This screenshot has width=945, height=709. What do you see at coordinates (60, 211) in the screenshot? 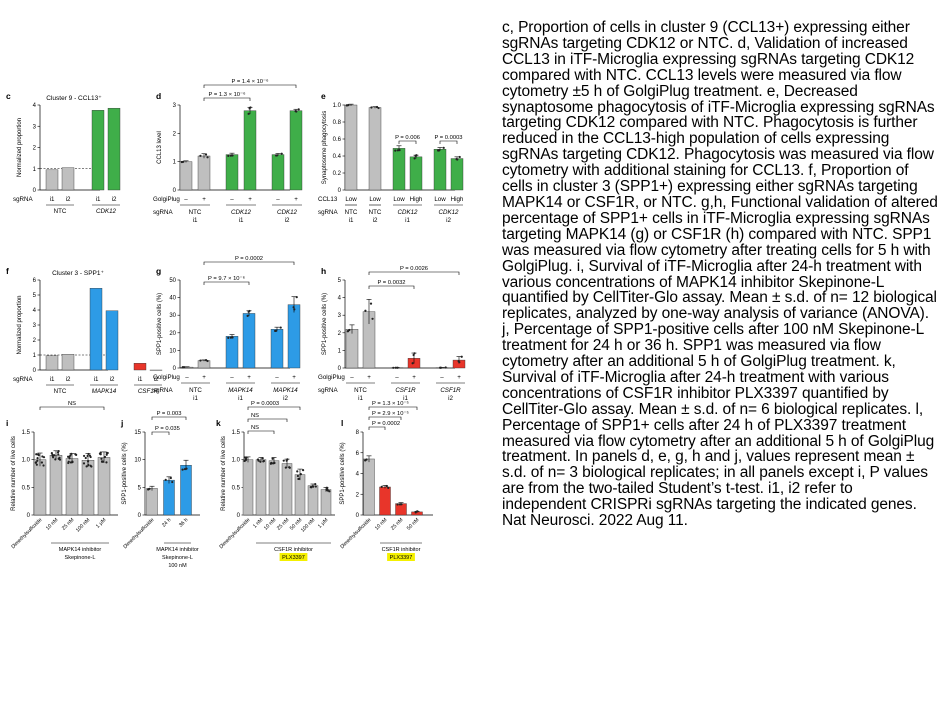
I see `group-label: NTC` at bounding box center [60, 211].